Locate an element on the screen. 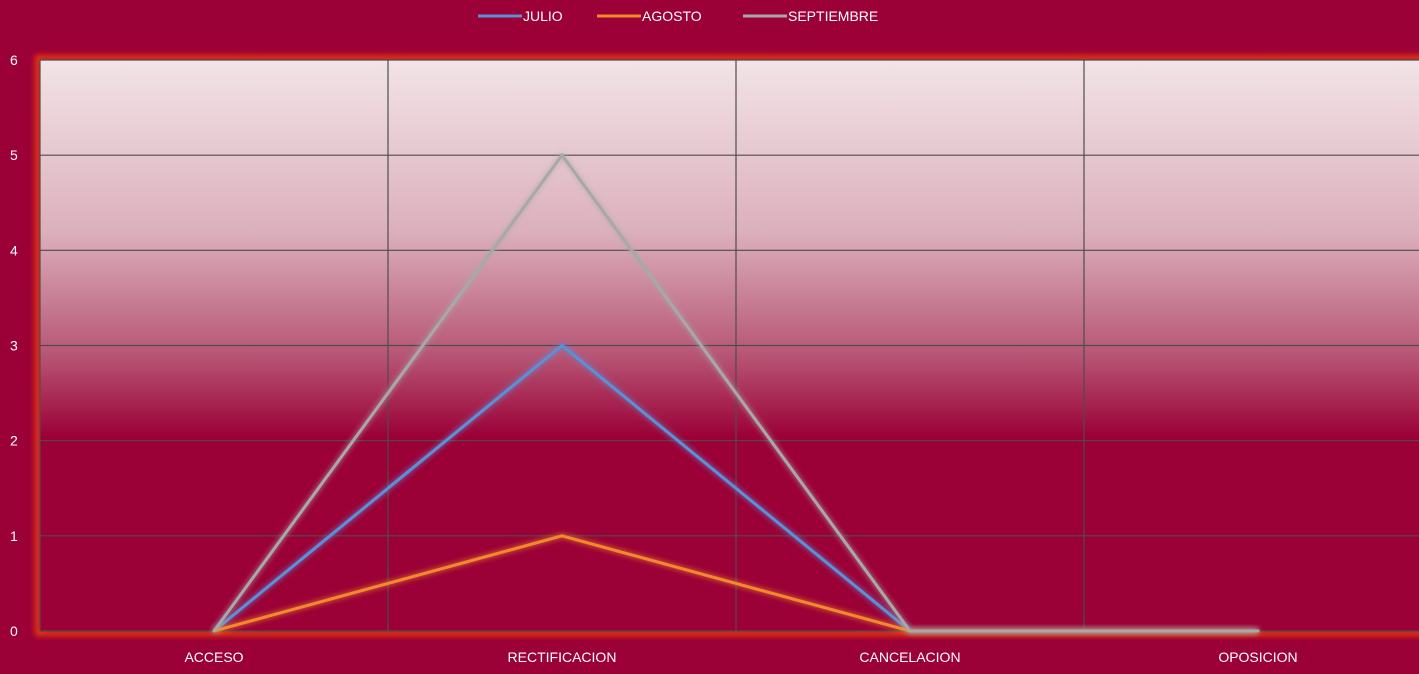 Image resolution: width=1419 pixels, height=674 pixels. legend-label: JULIO is located at coordinates (543, 16).